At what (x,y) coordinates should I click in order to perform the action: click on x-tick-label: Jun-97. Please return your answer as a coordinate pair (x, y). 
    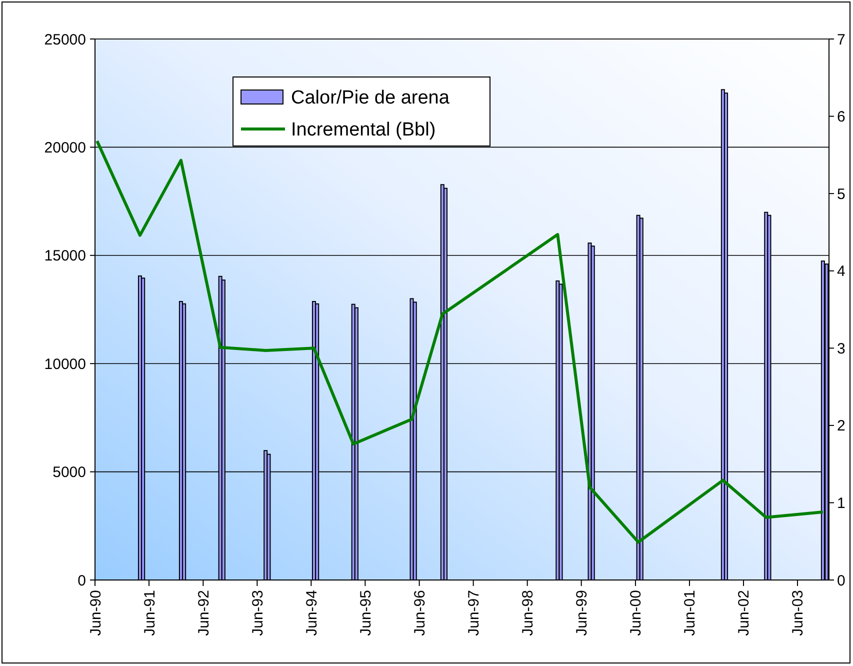
    Looking at the image, I should click on (474, 613).